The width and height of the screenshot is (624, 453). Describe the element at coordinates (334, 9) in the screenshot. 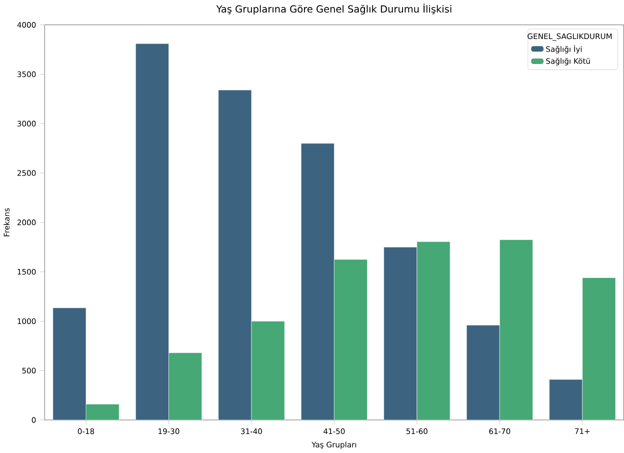

I see `chart-title: Yaş Gruplarına Göre Genel Sağlık Durumu İlişkisi` at that location.